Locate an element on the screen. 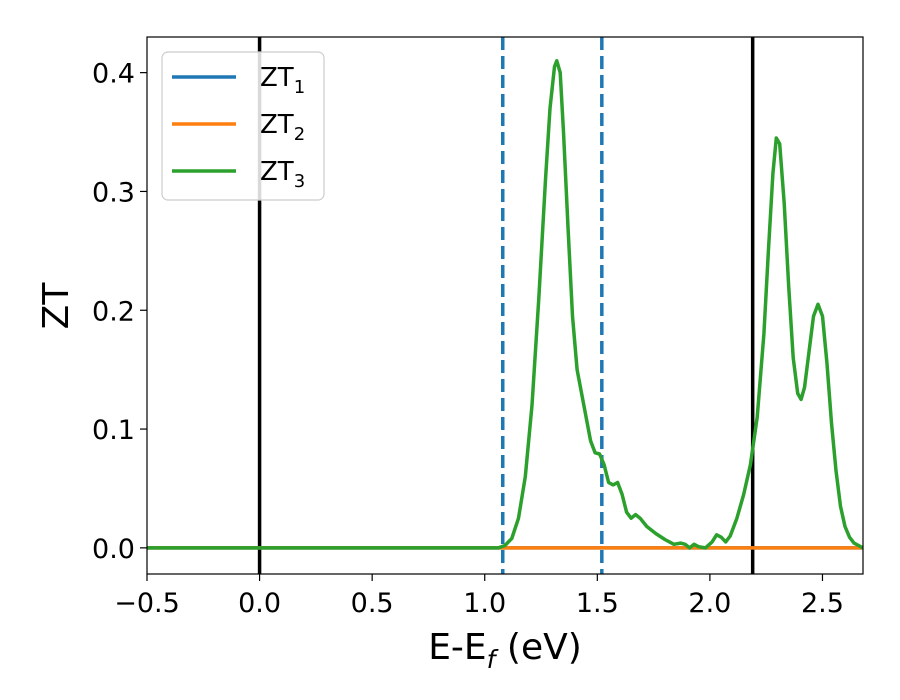 The image size is (900, 700). x-tick-label: 2.5 is located at coordinates (822, 603).